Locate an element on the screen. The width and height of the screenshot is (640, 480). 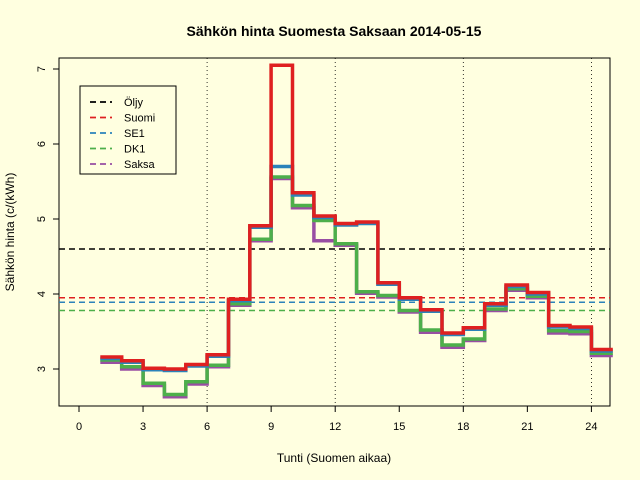
x-tick-label-24: 24 is located at coordinates (591, 427).